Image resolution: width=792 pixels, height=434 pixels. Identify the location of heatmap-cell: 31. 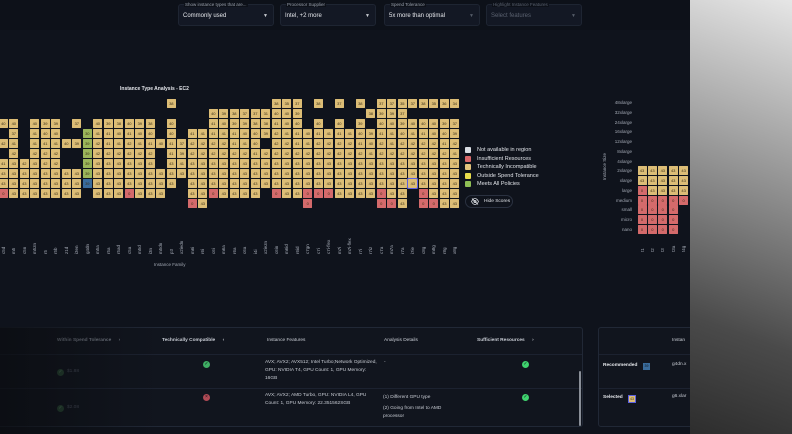
(266, 113).